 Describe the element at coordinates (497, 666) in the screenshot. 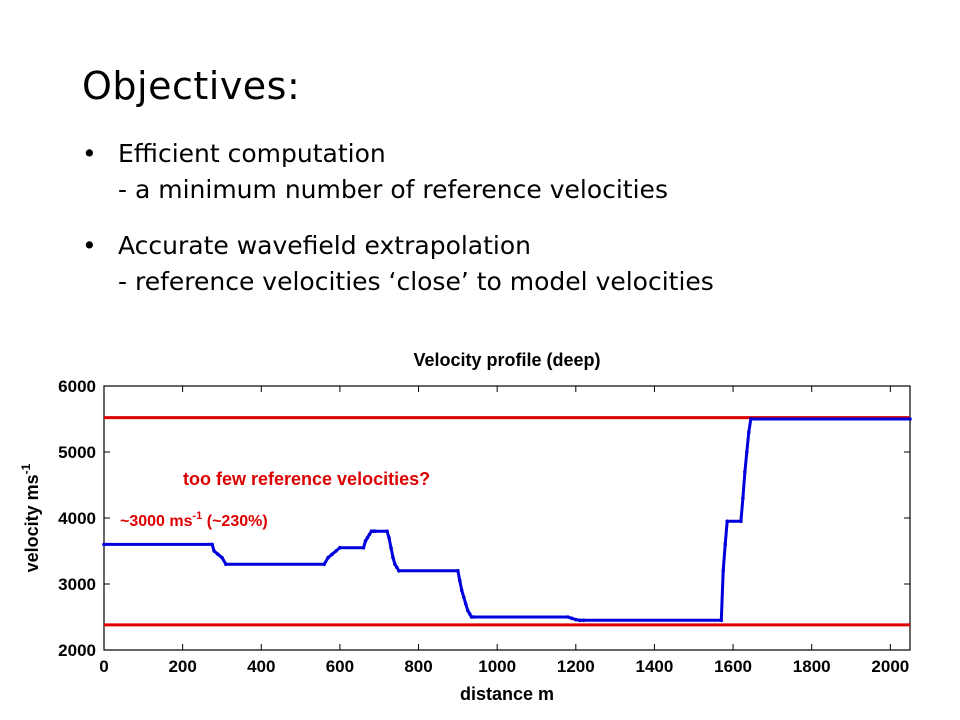

I see `x-tick-label: 1000` at that location.